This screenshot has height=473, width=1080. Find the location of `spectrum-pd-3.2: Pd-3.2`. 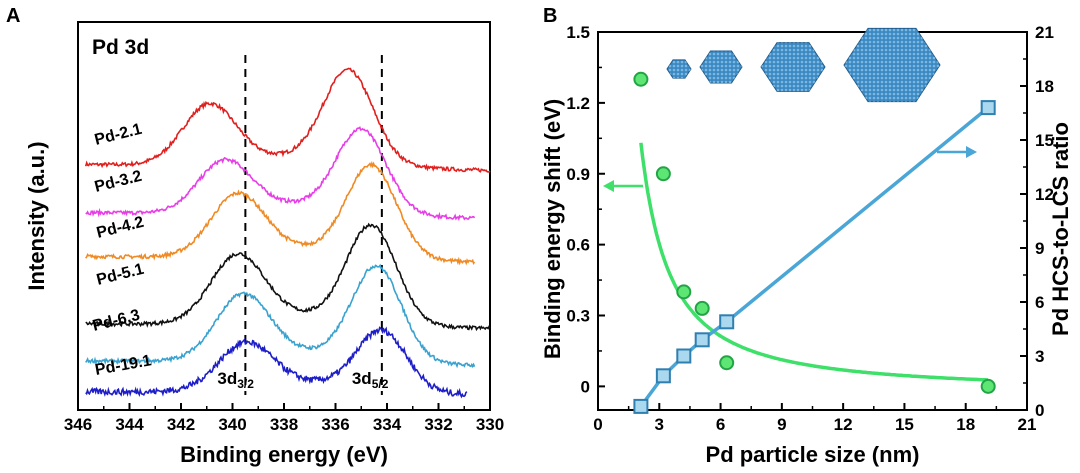

spectrum-pd-3.2: Pd-3.2 is located at coordinates (280, 174).